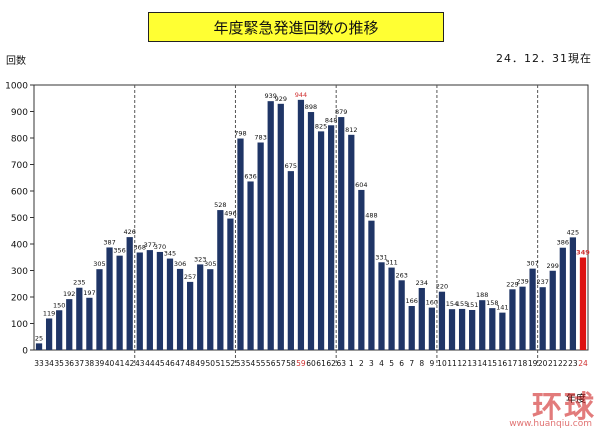  I want to click on x-axis-label: 年度, so click(576, 399).